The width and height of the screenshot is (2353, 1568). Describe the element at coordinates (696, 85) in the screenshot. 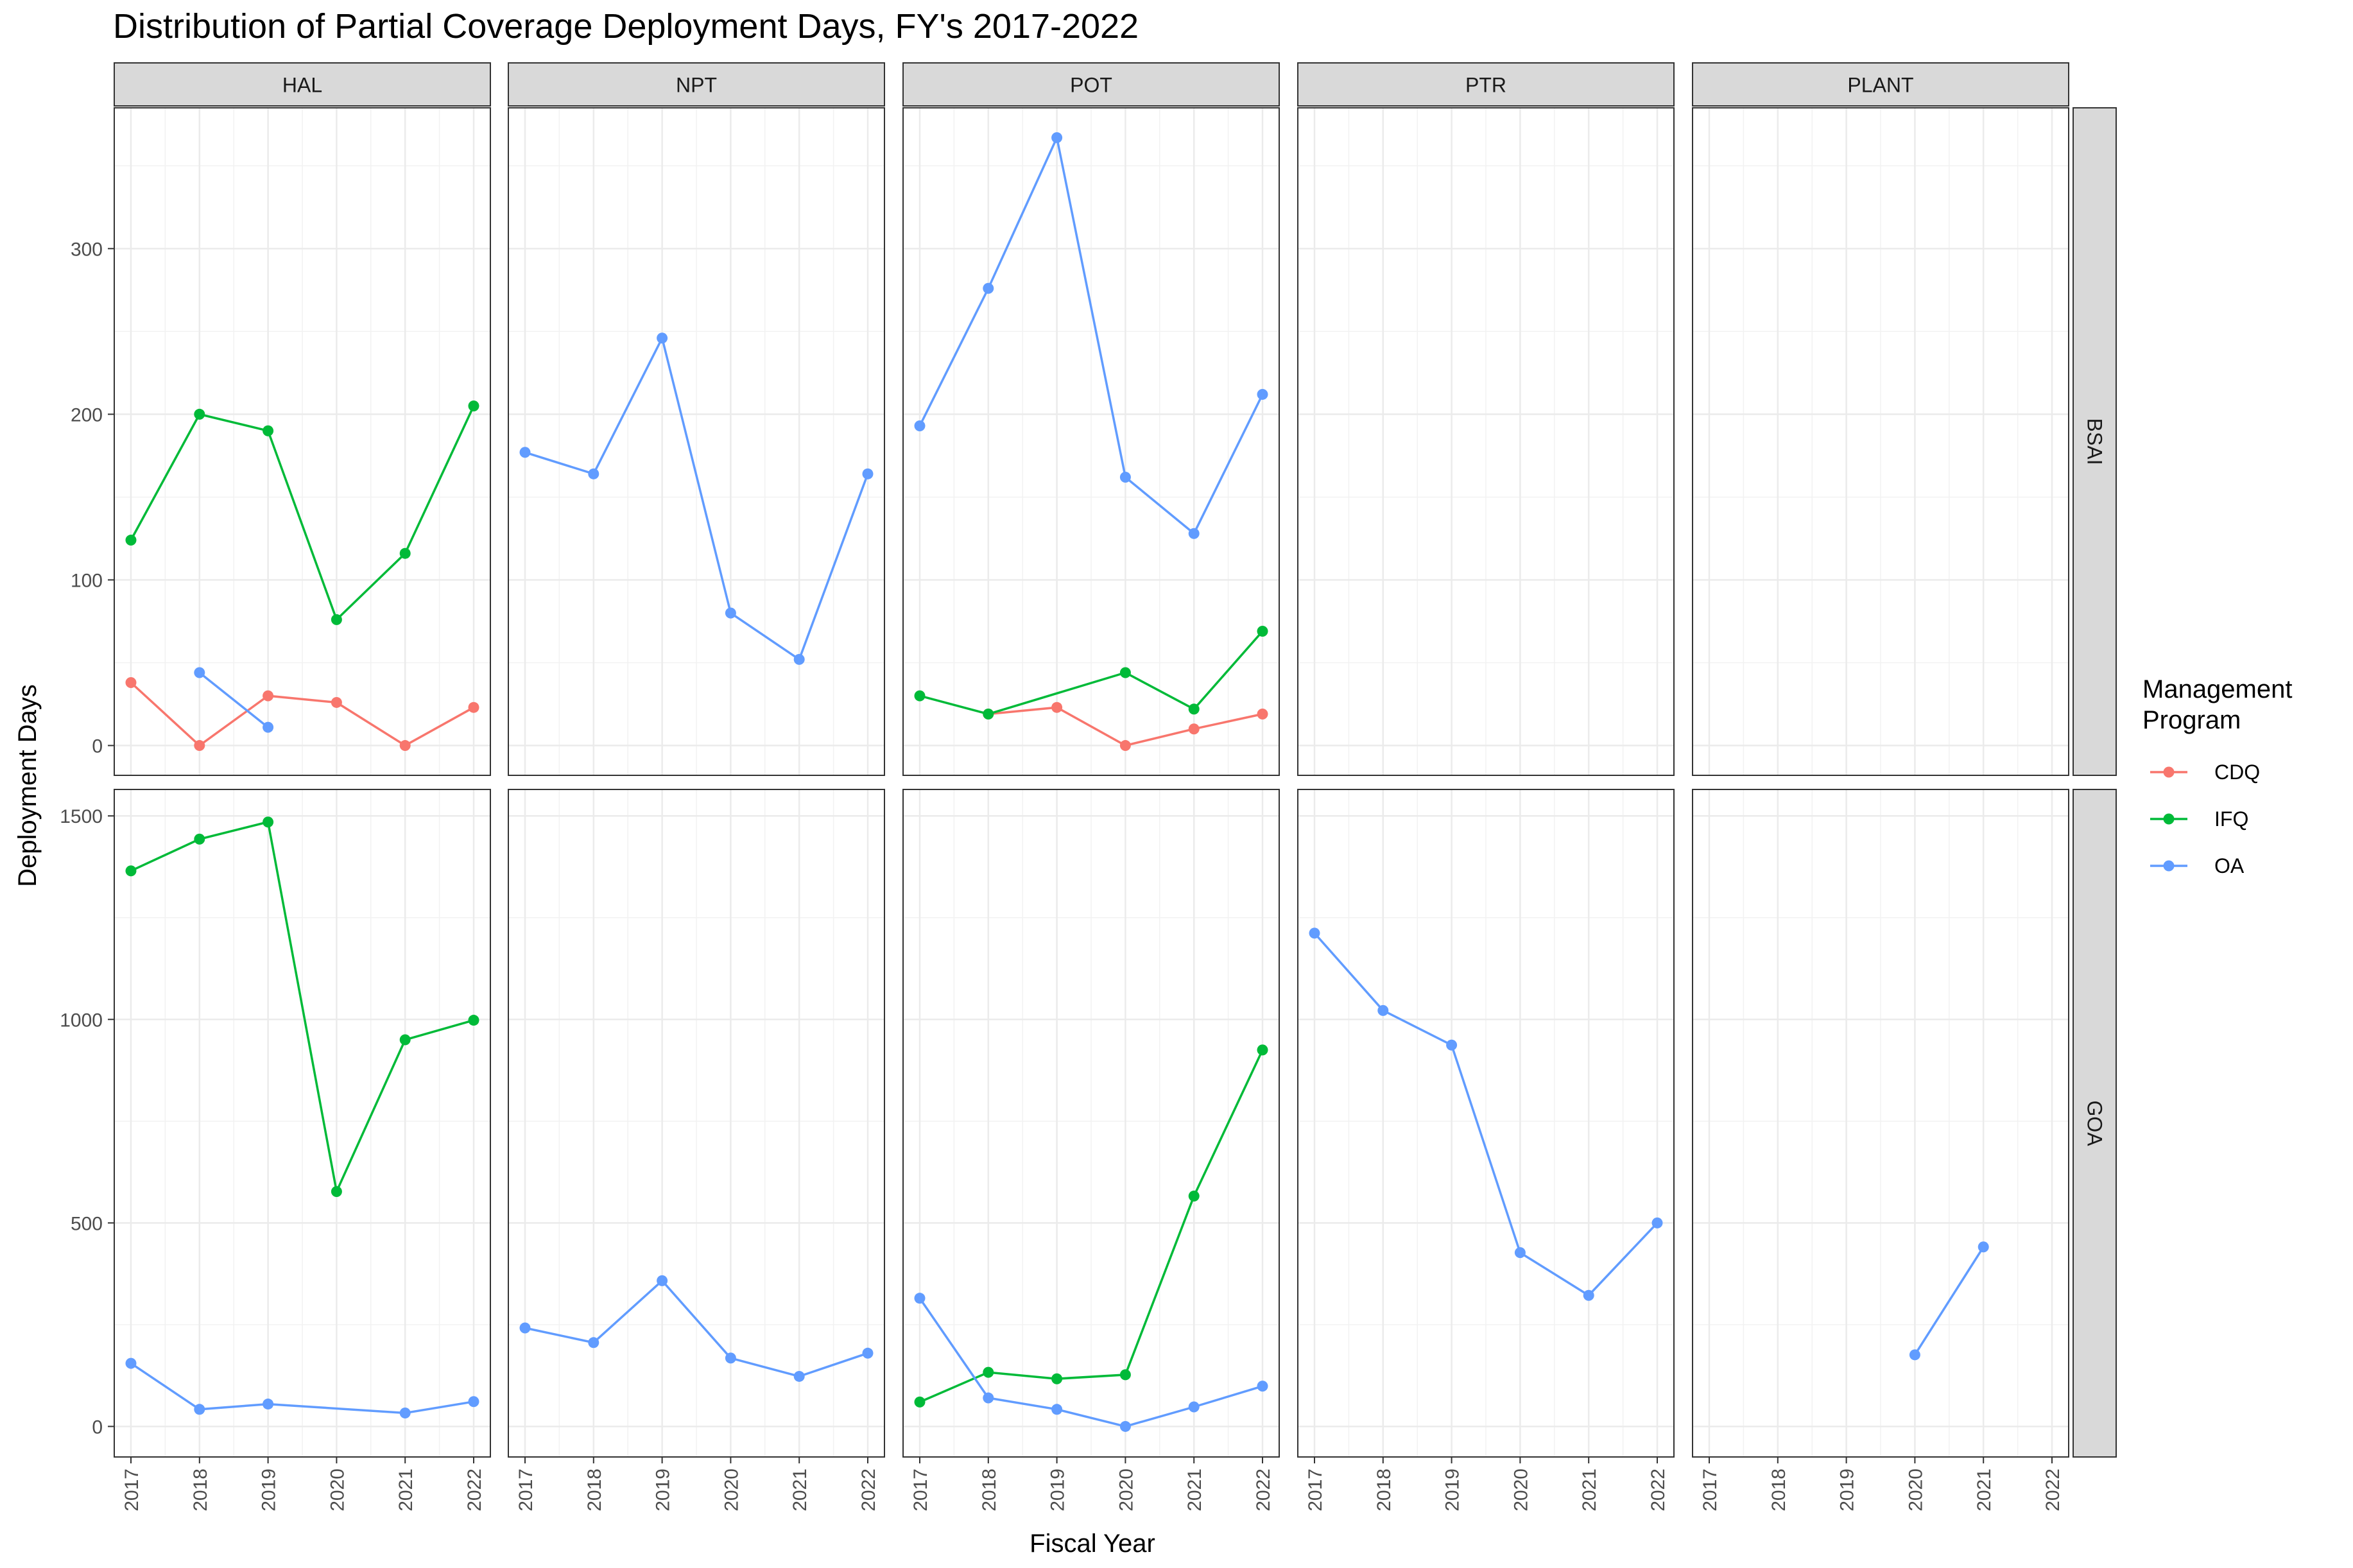

I see `facet-strip-npt` at that location.